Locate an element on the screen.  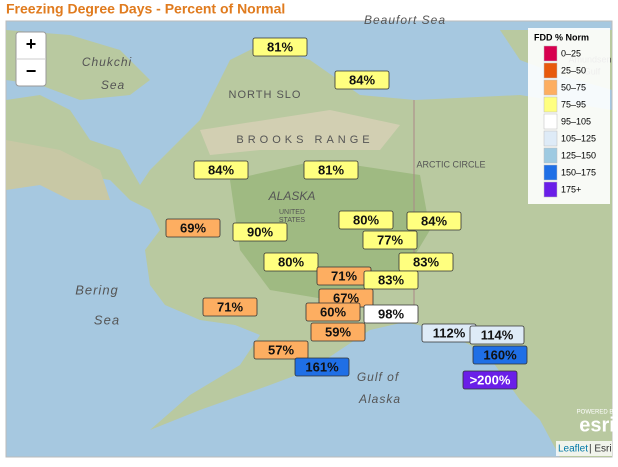
map-label: Bering is located at coordinates (97, 289).